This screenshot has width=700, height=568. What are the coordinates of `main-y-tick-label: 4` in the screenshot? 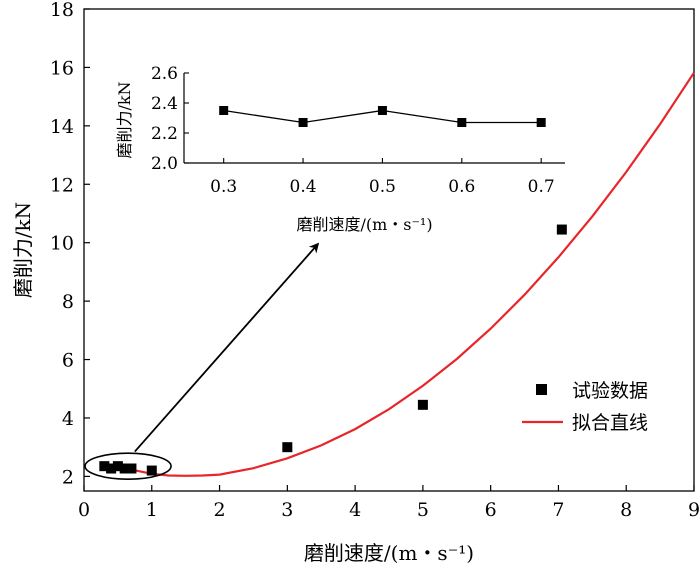 It's located at (68, 419).